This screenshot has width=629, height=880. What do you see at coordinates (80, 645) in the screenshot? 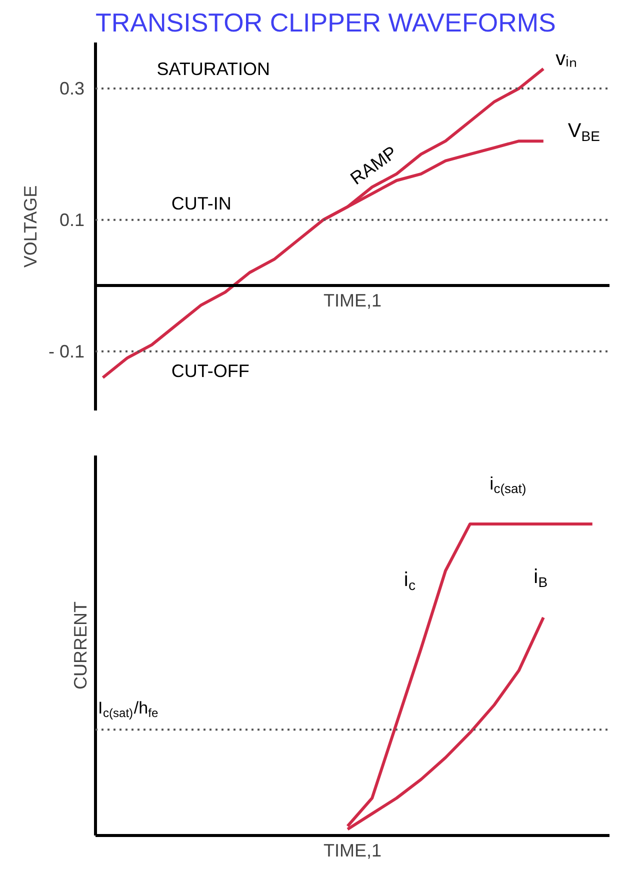
I see `y-axis-title: CURRENT` at bounding box center [80, 645].